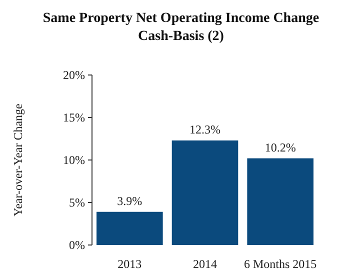  What do you see at coordinates (181, 27) in the screenshot?
I see `chart-title: Same Property Net Operating Income Change Cash-Basis (2)` at bounding box center [181, 27].